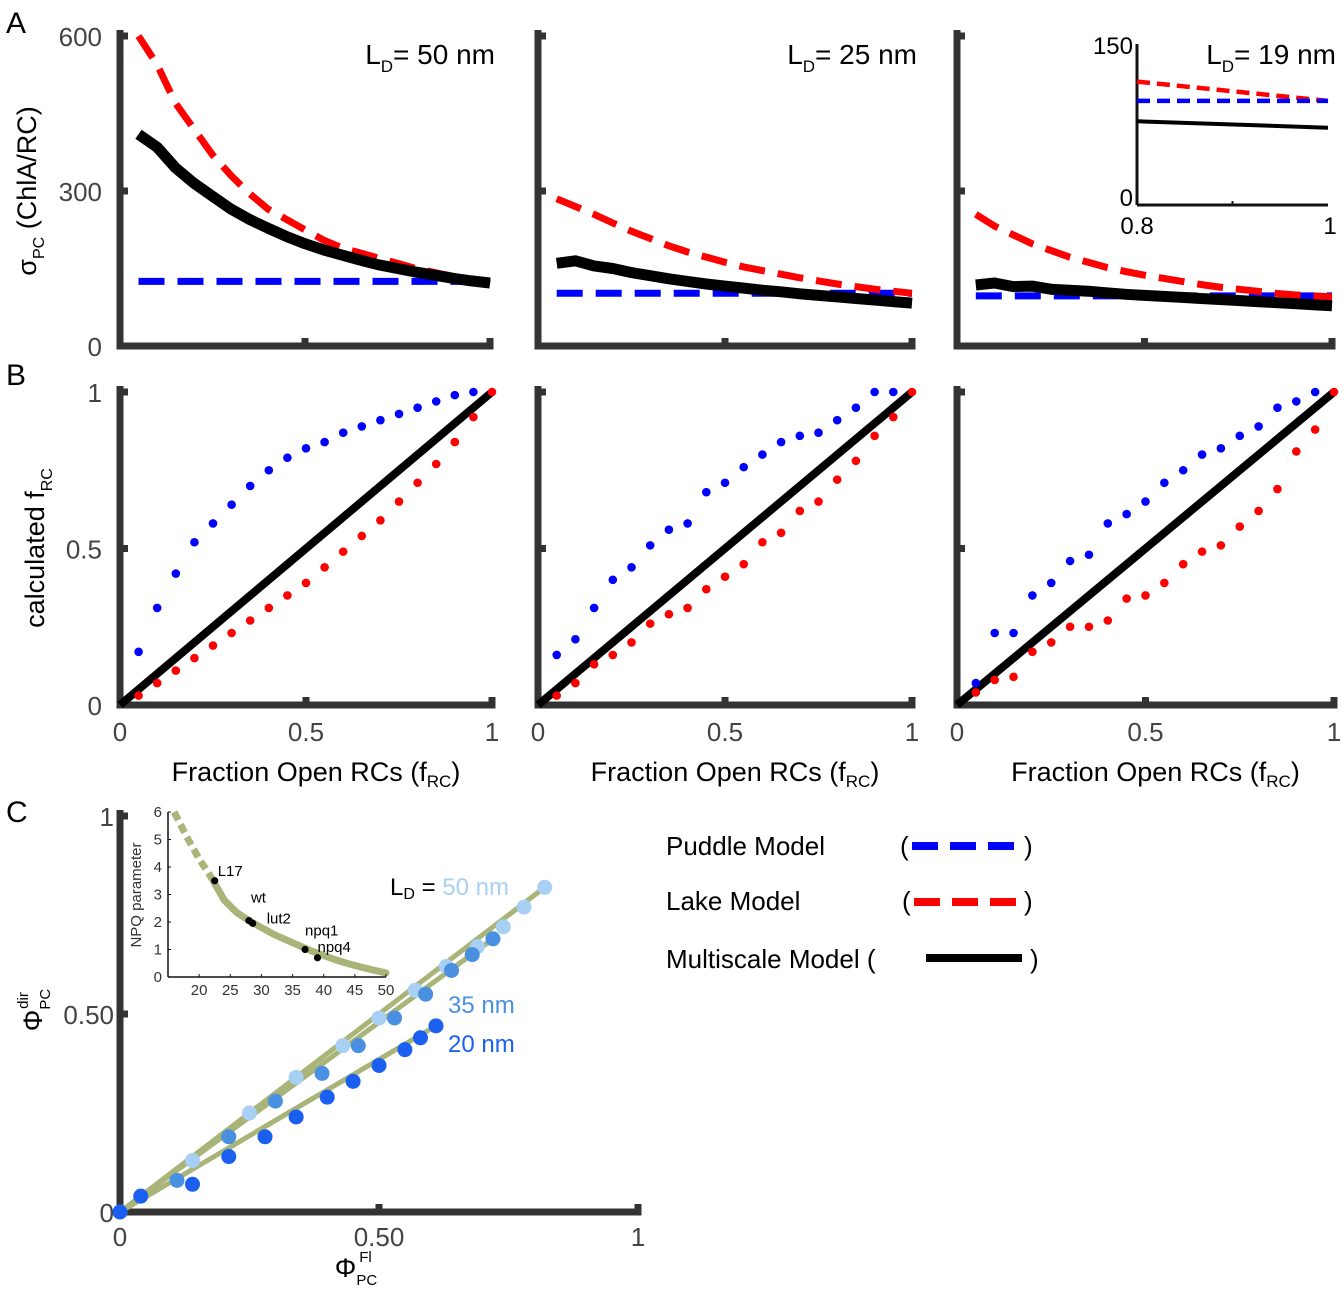  Describe the element at coordinates (27, 233) in the screenshot. I see `ylabel-space` at that location.